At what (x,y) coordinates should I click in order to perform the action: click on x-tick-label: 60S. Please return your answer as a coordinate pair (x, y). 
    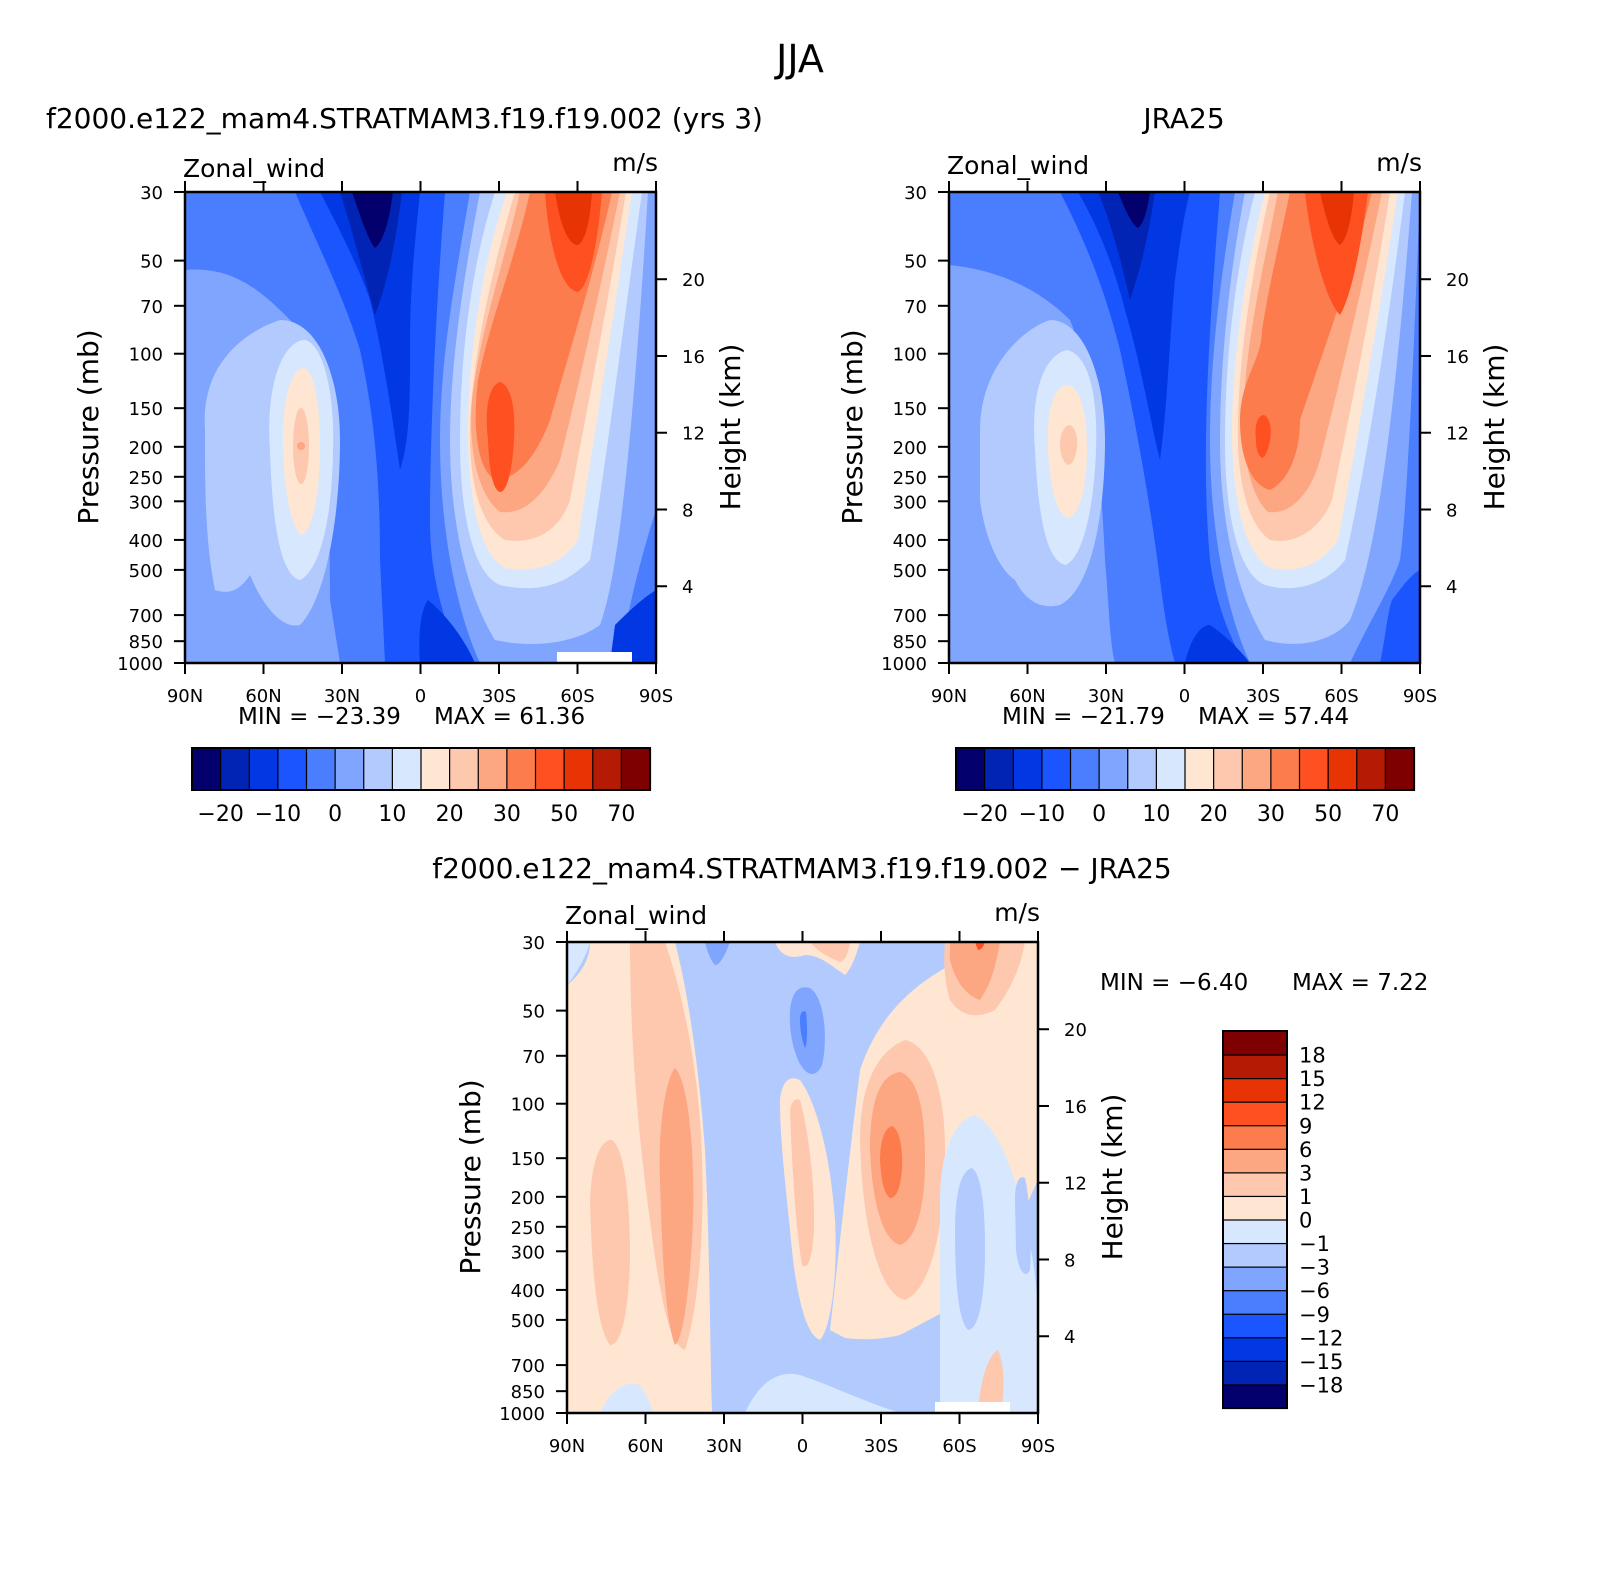
    Looking at the image, I should click on (959, 1446).